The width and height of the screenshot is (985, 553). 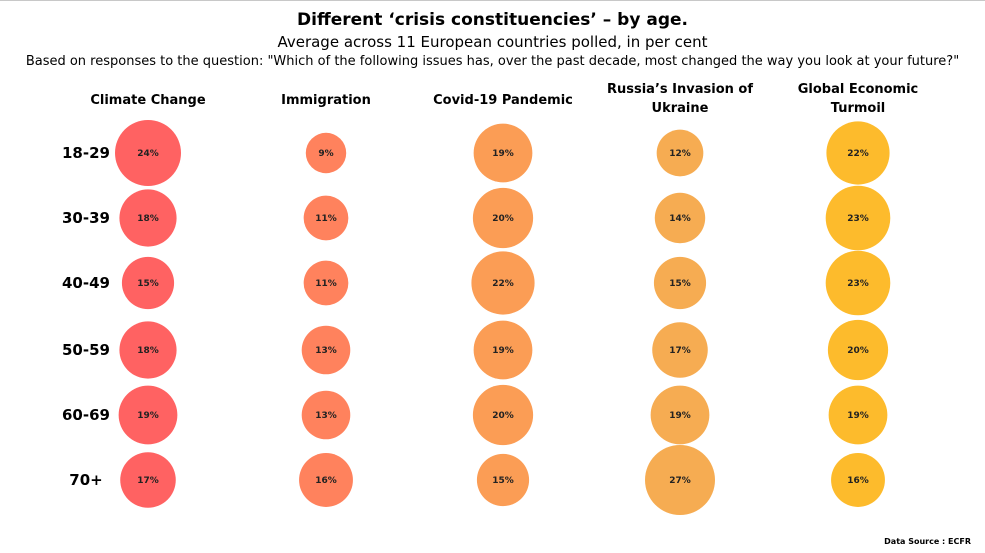 What do you see at coordinates (86, 415) in the screenshot?
I see `row-label-60-69: 60-69` at bounding box center [86, 415].